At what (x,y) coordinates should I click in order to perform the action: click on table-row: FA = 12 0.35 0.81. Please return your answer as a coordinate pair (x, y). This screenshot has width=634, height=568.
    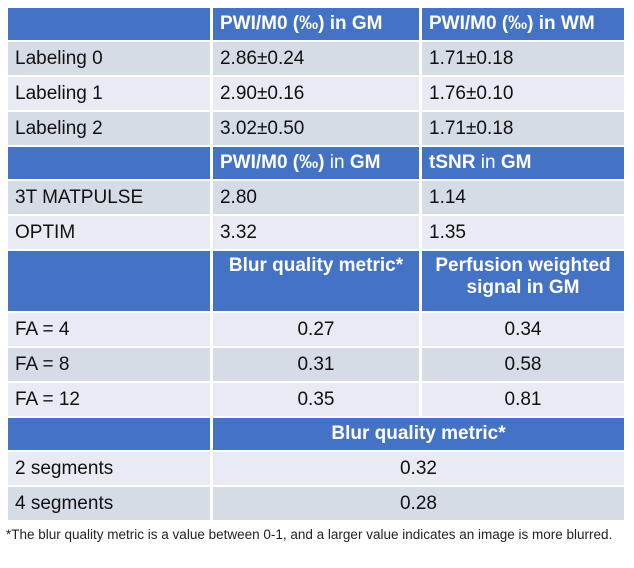
    Looking at the image, I should click on (316, 399).